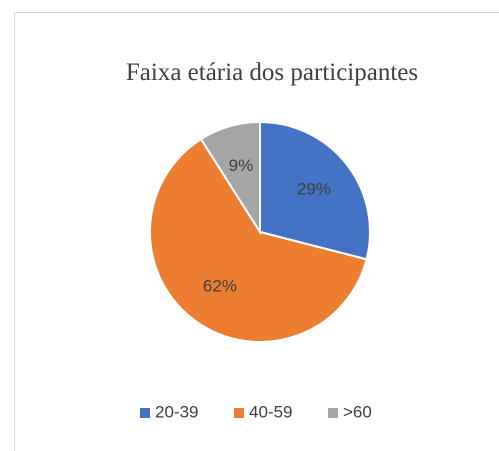  I want to click on legend-label: 40-59, so click(270, 411).